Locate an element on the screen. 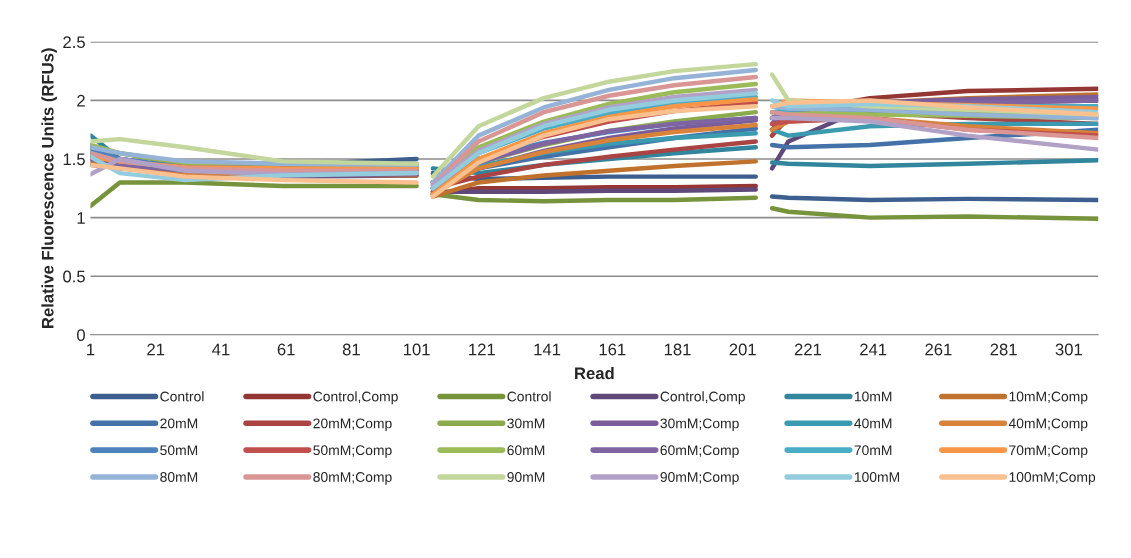  x-tick-label: 221 is located at coordinates (808, 349).